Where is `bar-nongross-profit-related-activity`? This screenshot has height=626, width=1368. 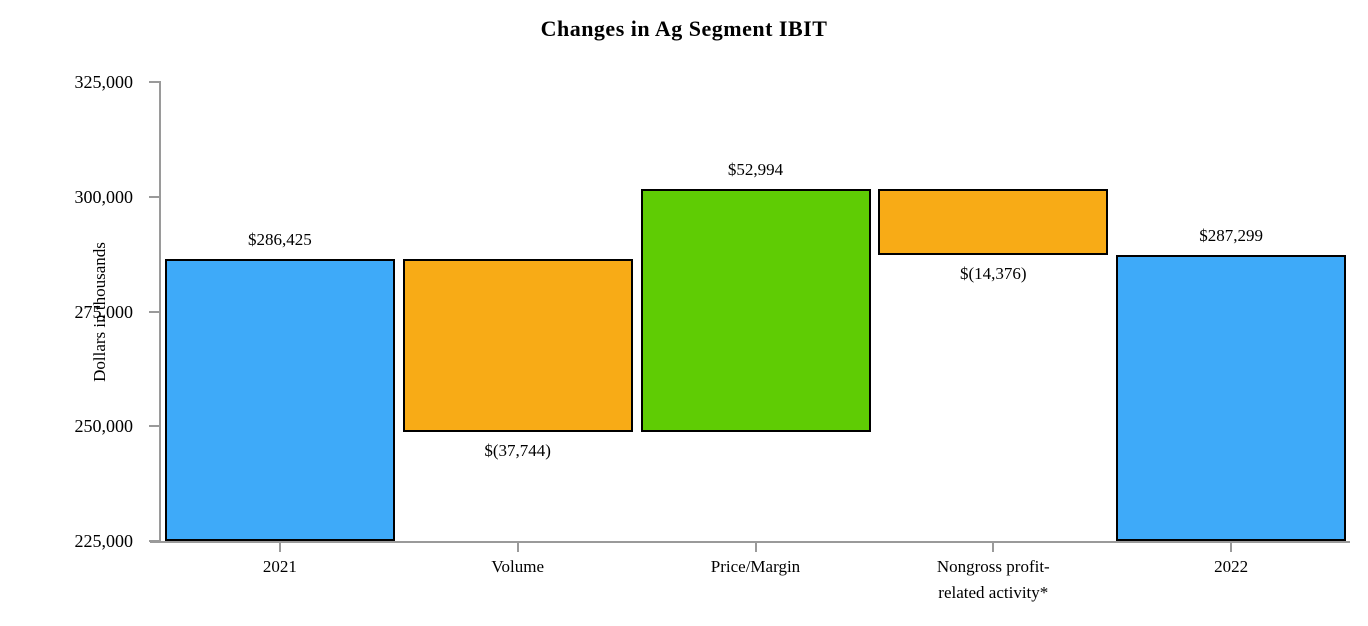 bar-nongross-profit-related-activity is located at coordinates (993, 222).